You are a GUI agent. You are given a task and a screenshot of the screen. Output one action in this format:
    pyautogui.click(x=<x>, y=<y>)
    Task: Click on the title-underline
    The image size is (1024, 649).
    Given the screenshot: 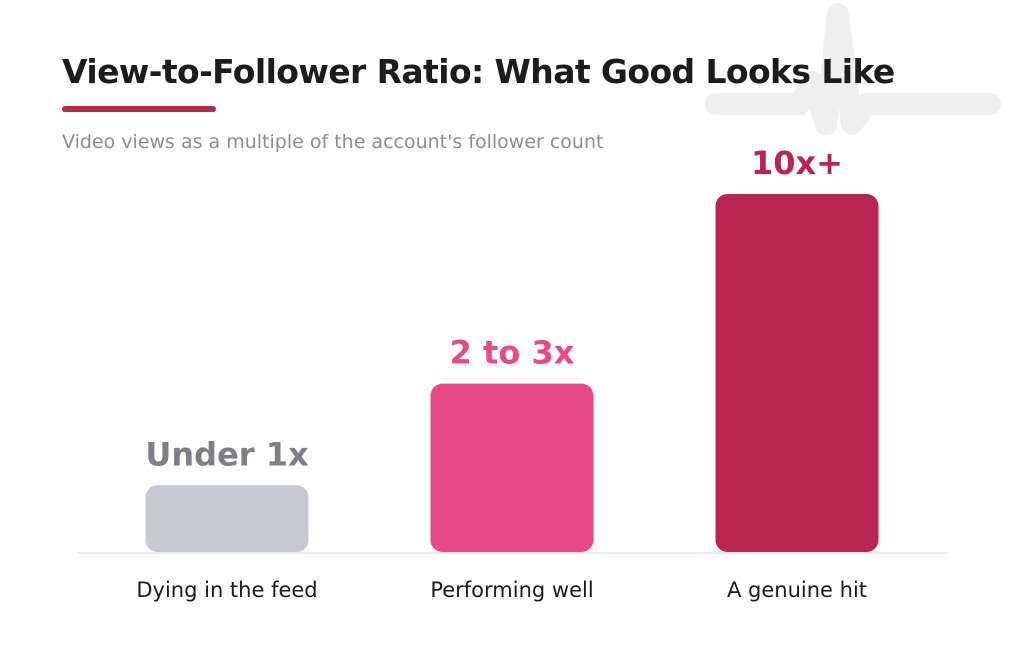 What is the action you would take?
    pyautogui.click(x=139, y=109)
    